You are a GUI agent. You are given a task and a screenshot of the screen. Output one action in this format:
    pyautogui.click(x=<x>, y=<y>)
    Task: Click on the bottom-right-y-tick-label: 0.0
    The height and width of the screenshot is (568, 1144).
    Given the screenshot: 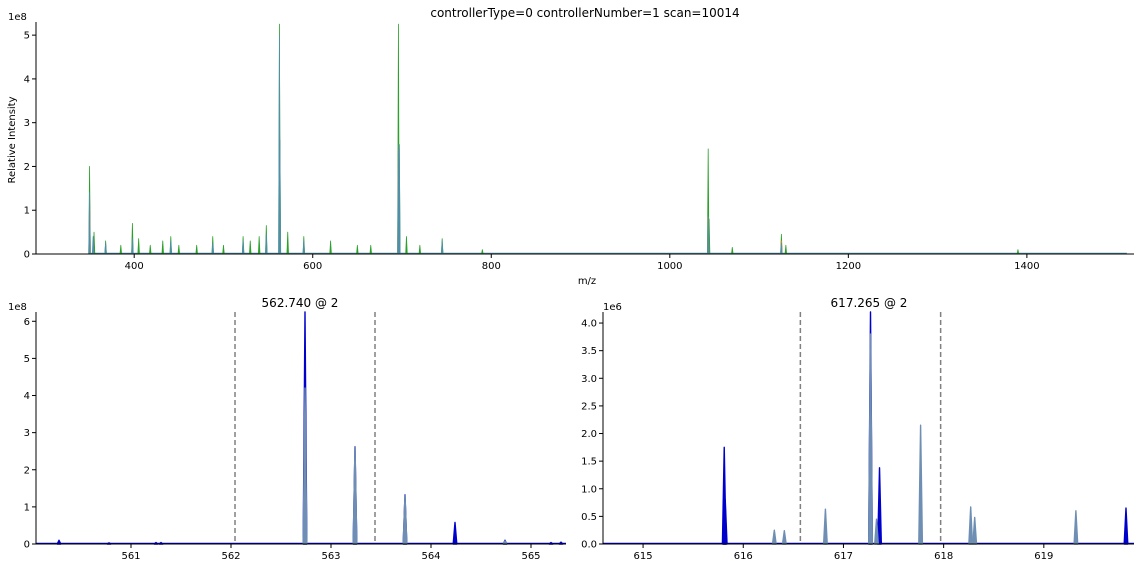 What is the action you would take?
    pyautogui.click(x=589, y=545)
    